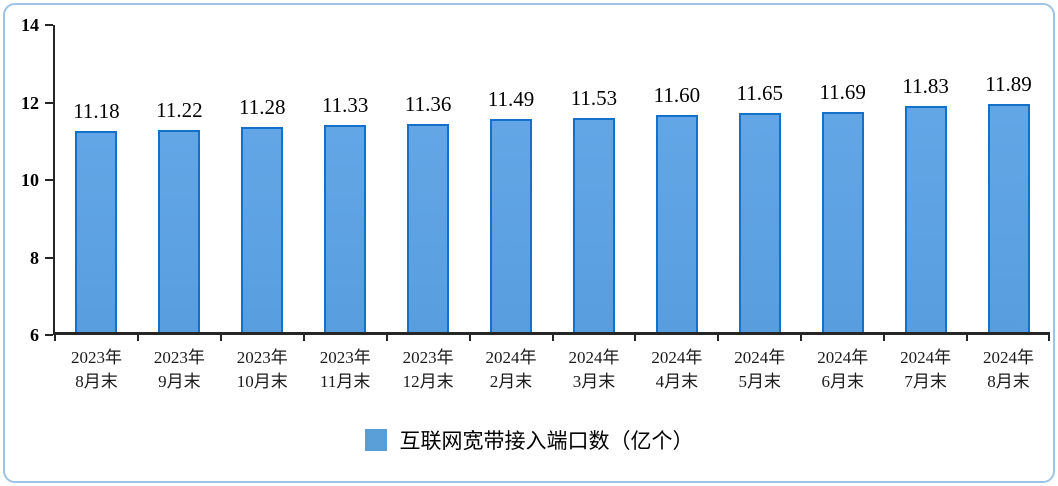 Image resolution: width=1058 pixels, height=486 pixels. I want to click on bar-group: 11.49 2024年 2月末, so click(511, 208).